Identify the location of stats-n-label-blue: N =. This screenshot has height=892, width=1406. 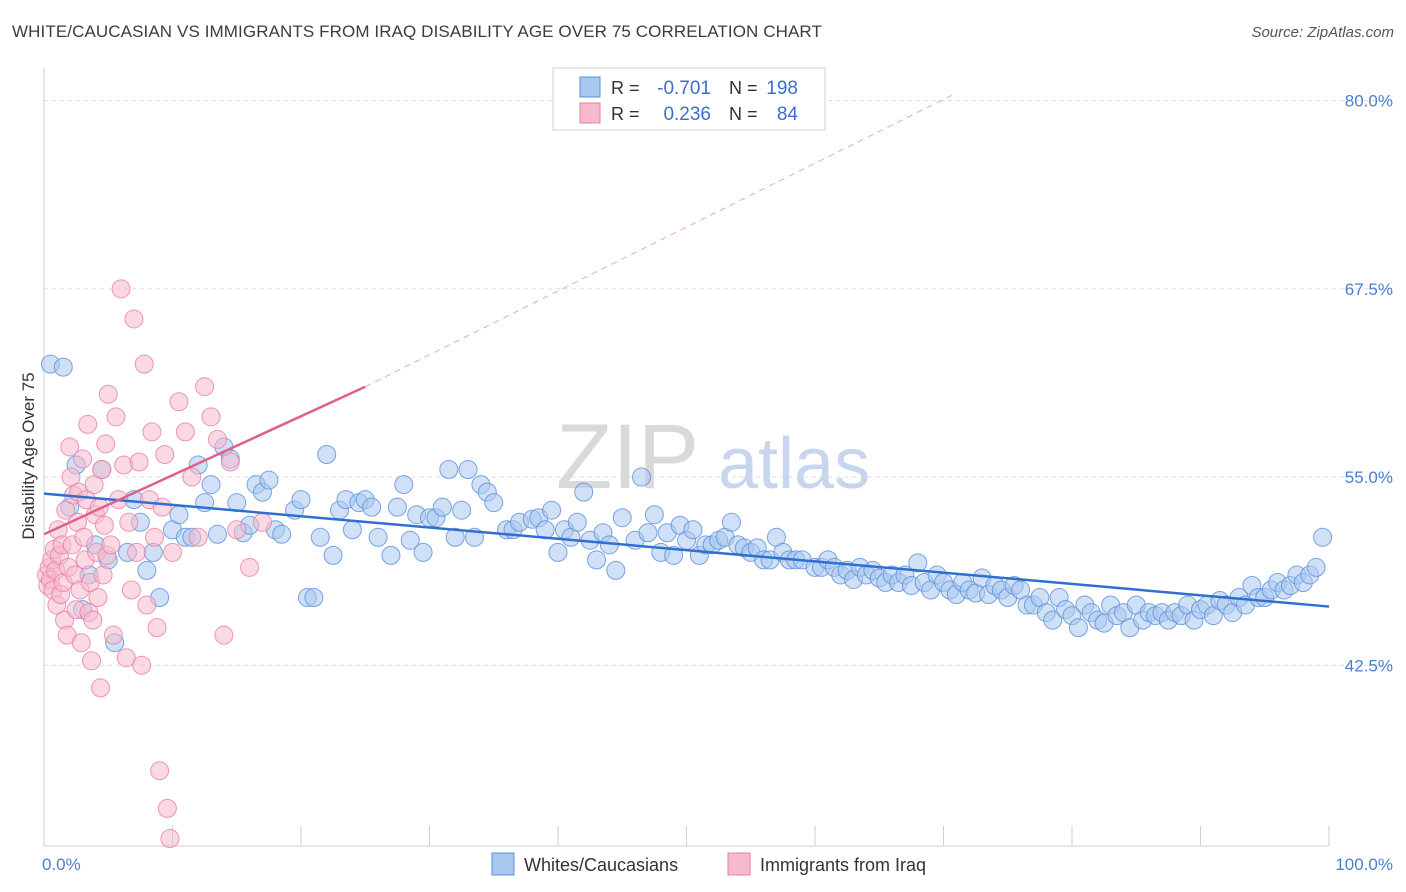
(743, 88).